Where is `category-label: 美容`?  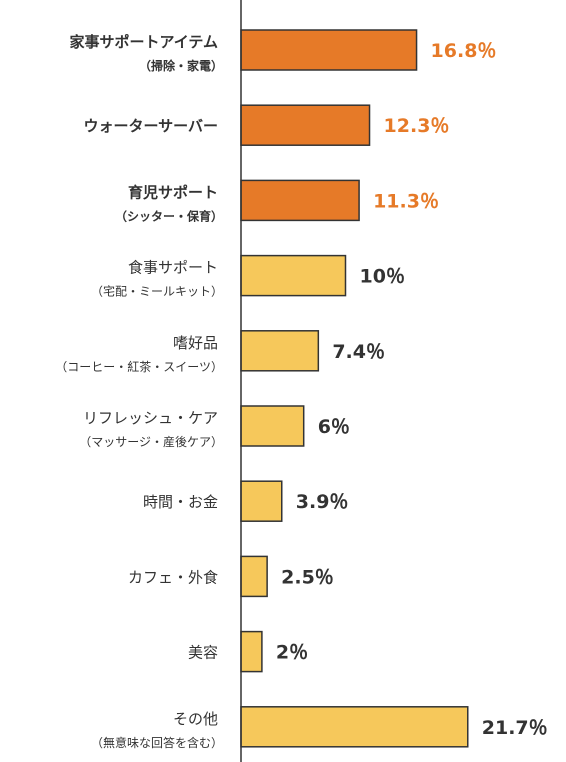
category-label: 美容 is located at coordinates (203, 653).